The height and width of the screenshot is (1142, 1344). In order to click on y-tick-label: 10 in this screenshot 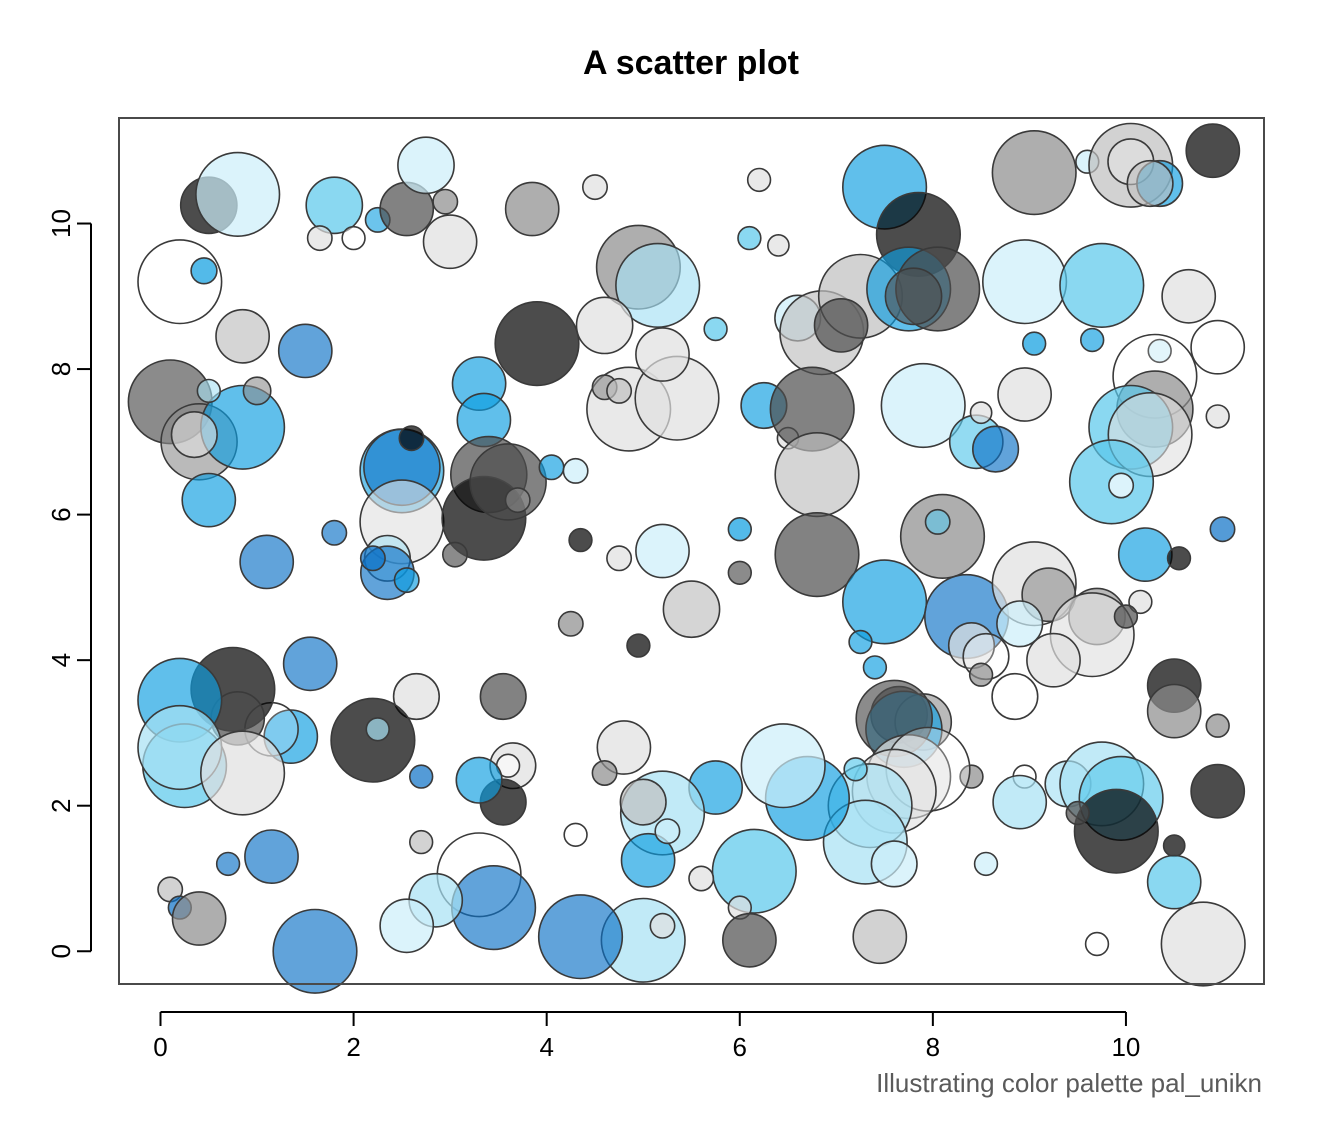, I will do `click(61, 223)`.